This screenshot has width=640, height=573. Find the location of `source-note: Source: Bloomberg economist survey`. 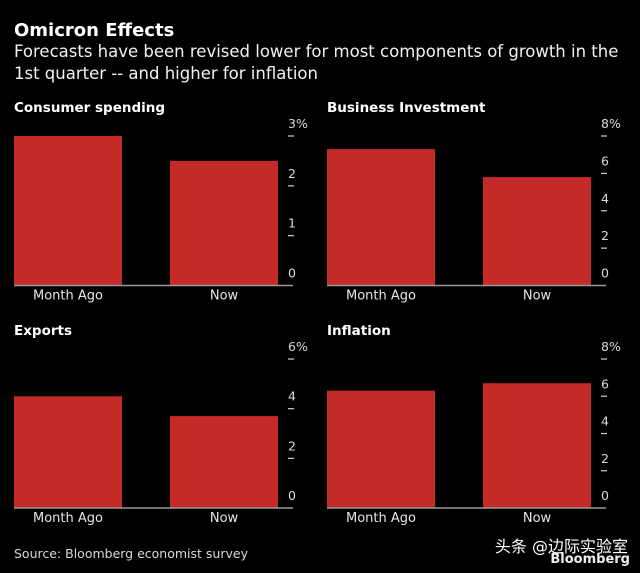

source-note: Source: Bloomberg economist survey is located at coordinates (131, 553).